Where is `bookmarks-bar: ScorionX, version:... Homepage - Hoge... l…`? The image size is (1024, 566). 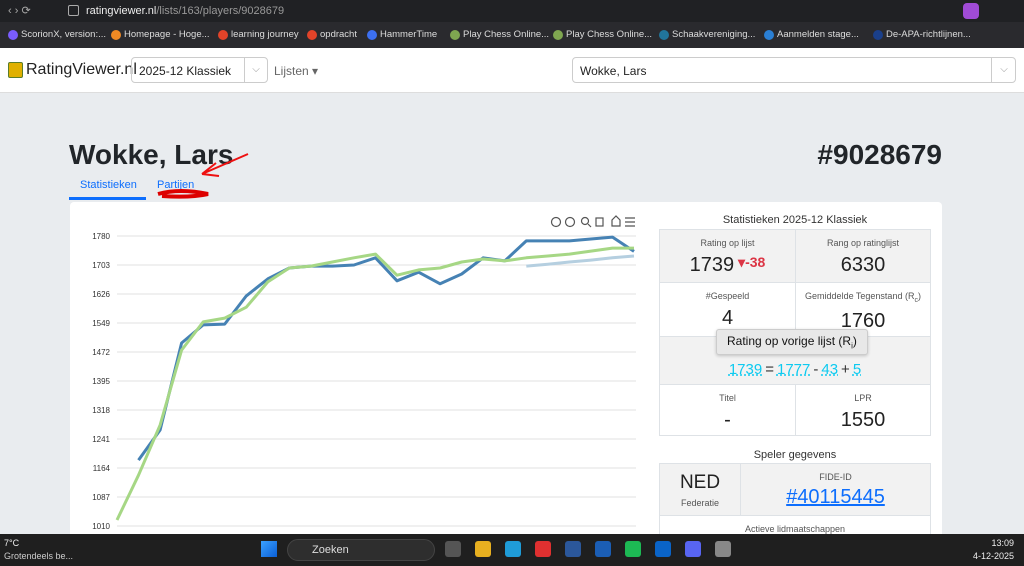
bookmarks-bar: ScorionX, version:... Homepage - Hoge... l… is located at coordinates (512, 35).